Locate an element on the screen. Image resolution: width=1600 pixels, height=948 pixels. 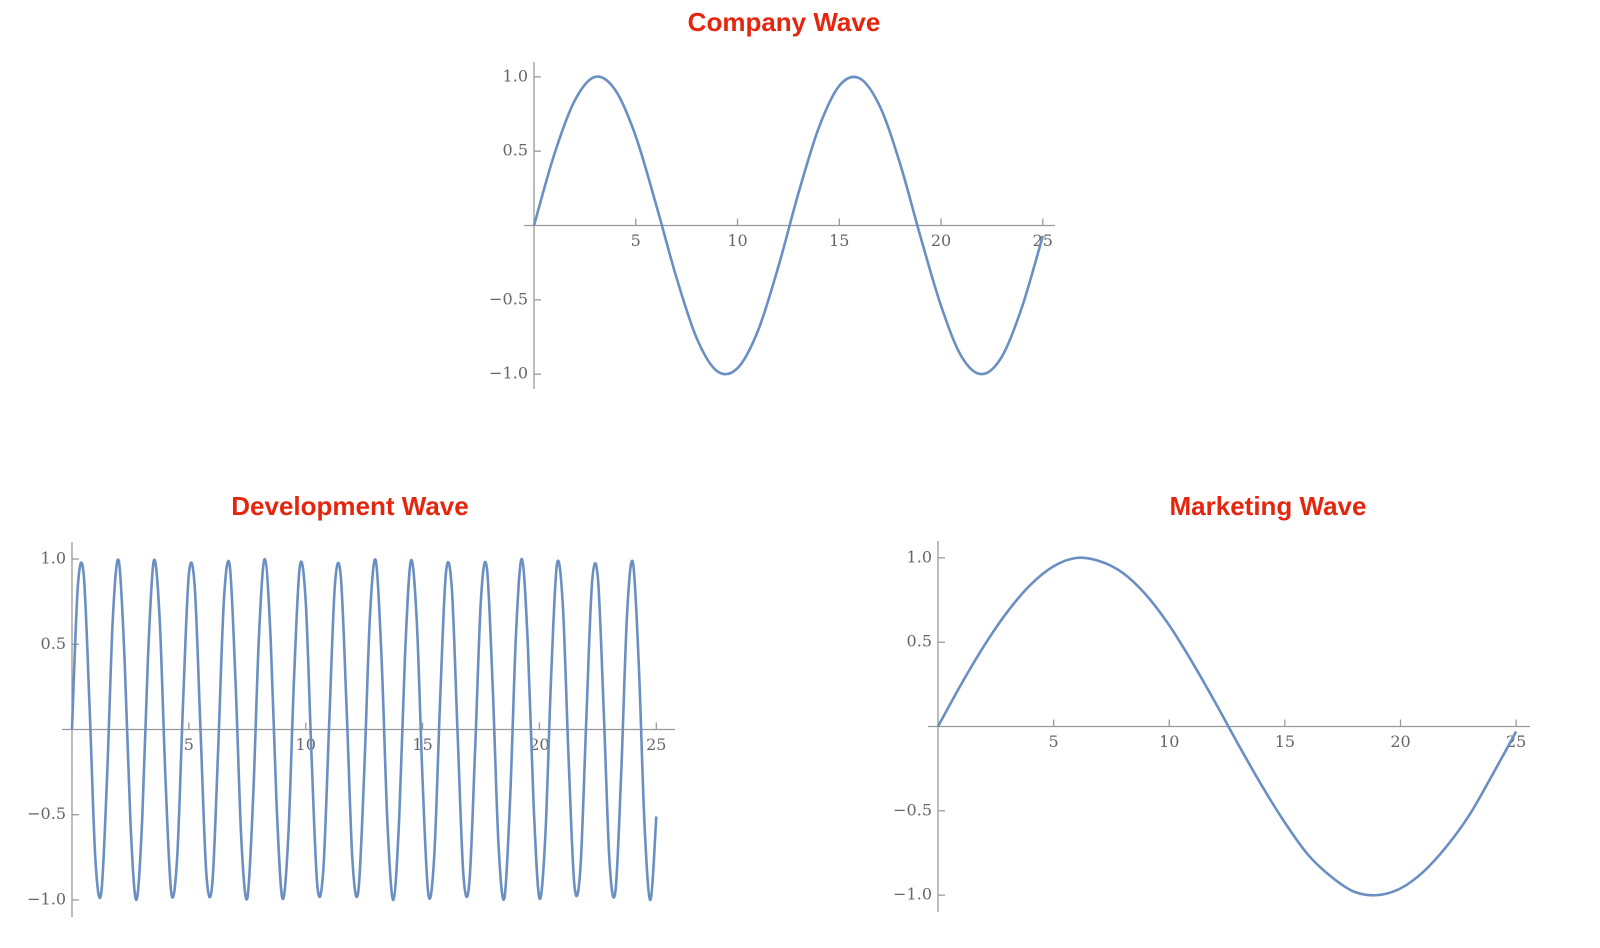
chart-title: Marketing Wave is located at coordinates (1268, 506).